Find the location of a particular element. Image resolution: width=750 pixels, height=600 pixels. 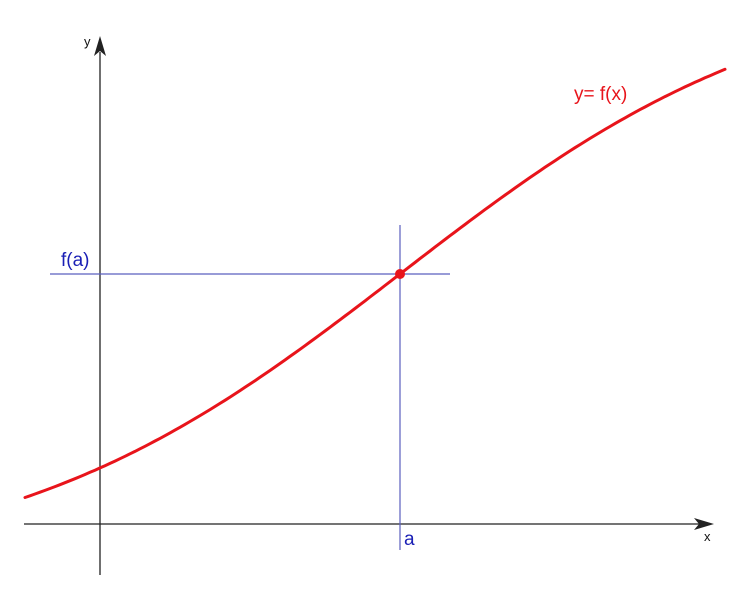

point-y-label: f(a) is located at coordinates (75, 260).